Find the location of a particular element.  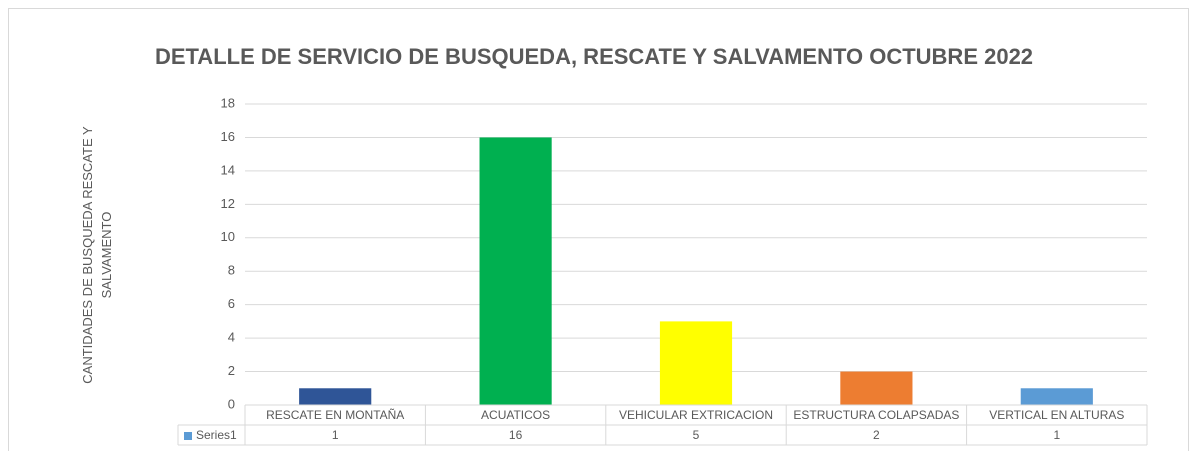

x-tick-label: ACUATICOS is located at coordinates (515, 415).